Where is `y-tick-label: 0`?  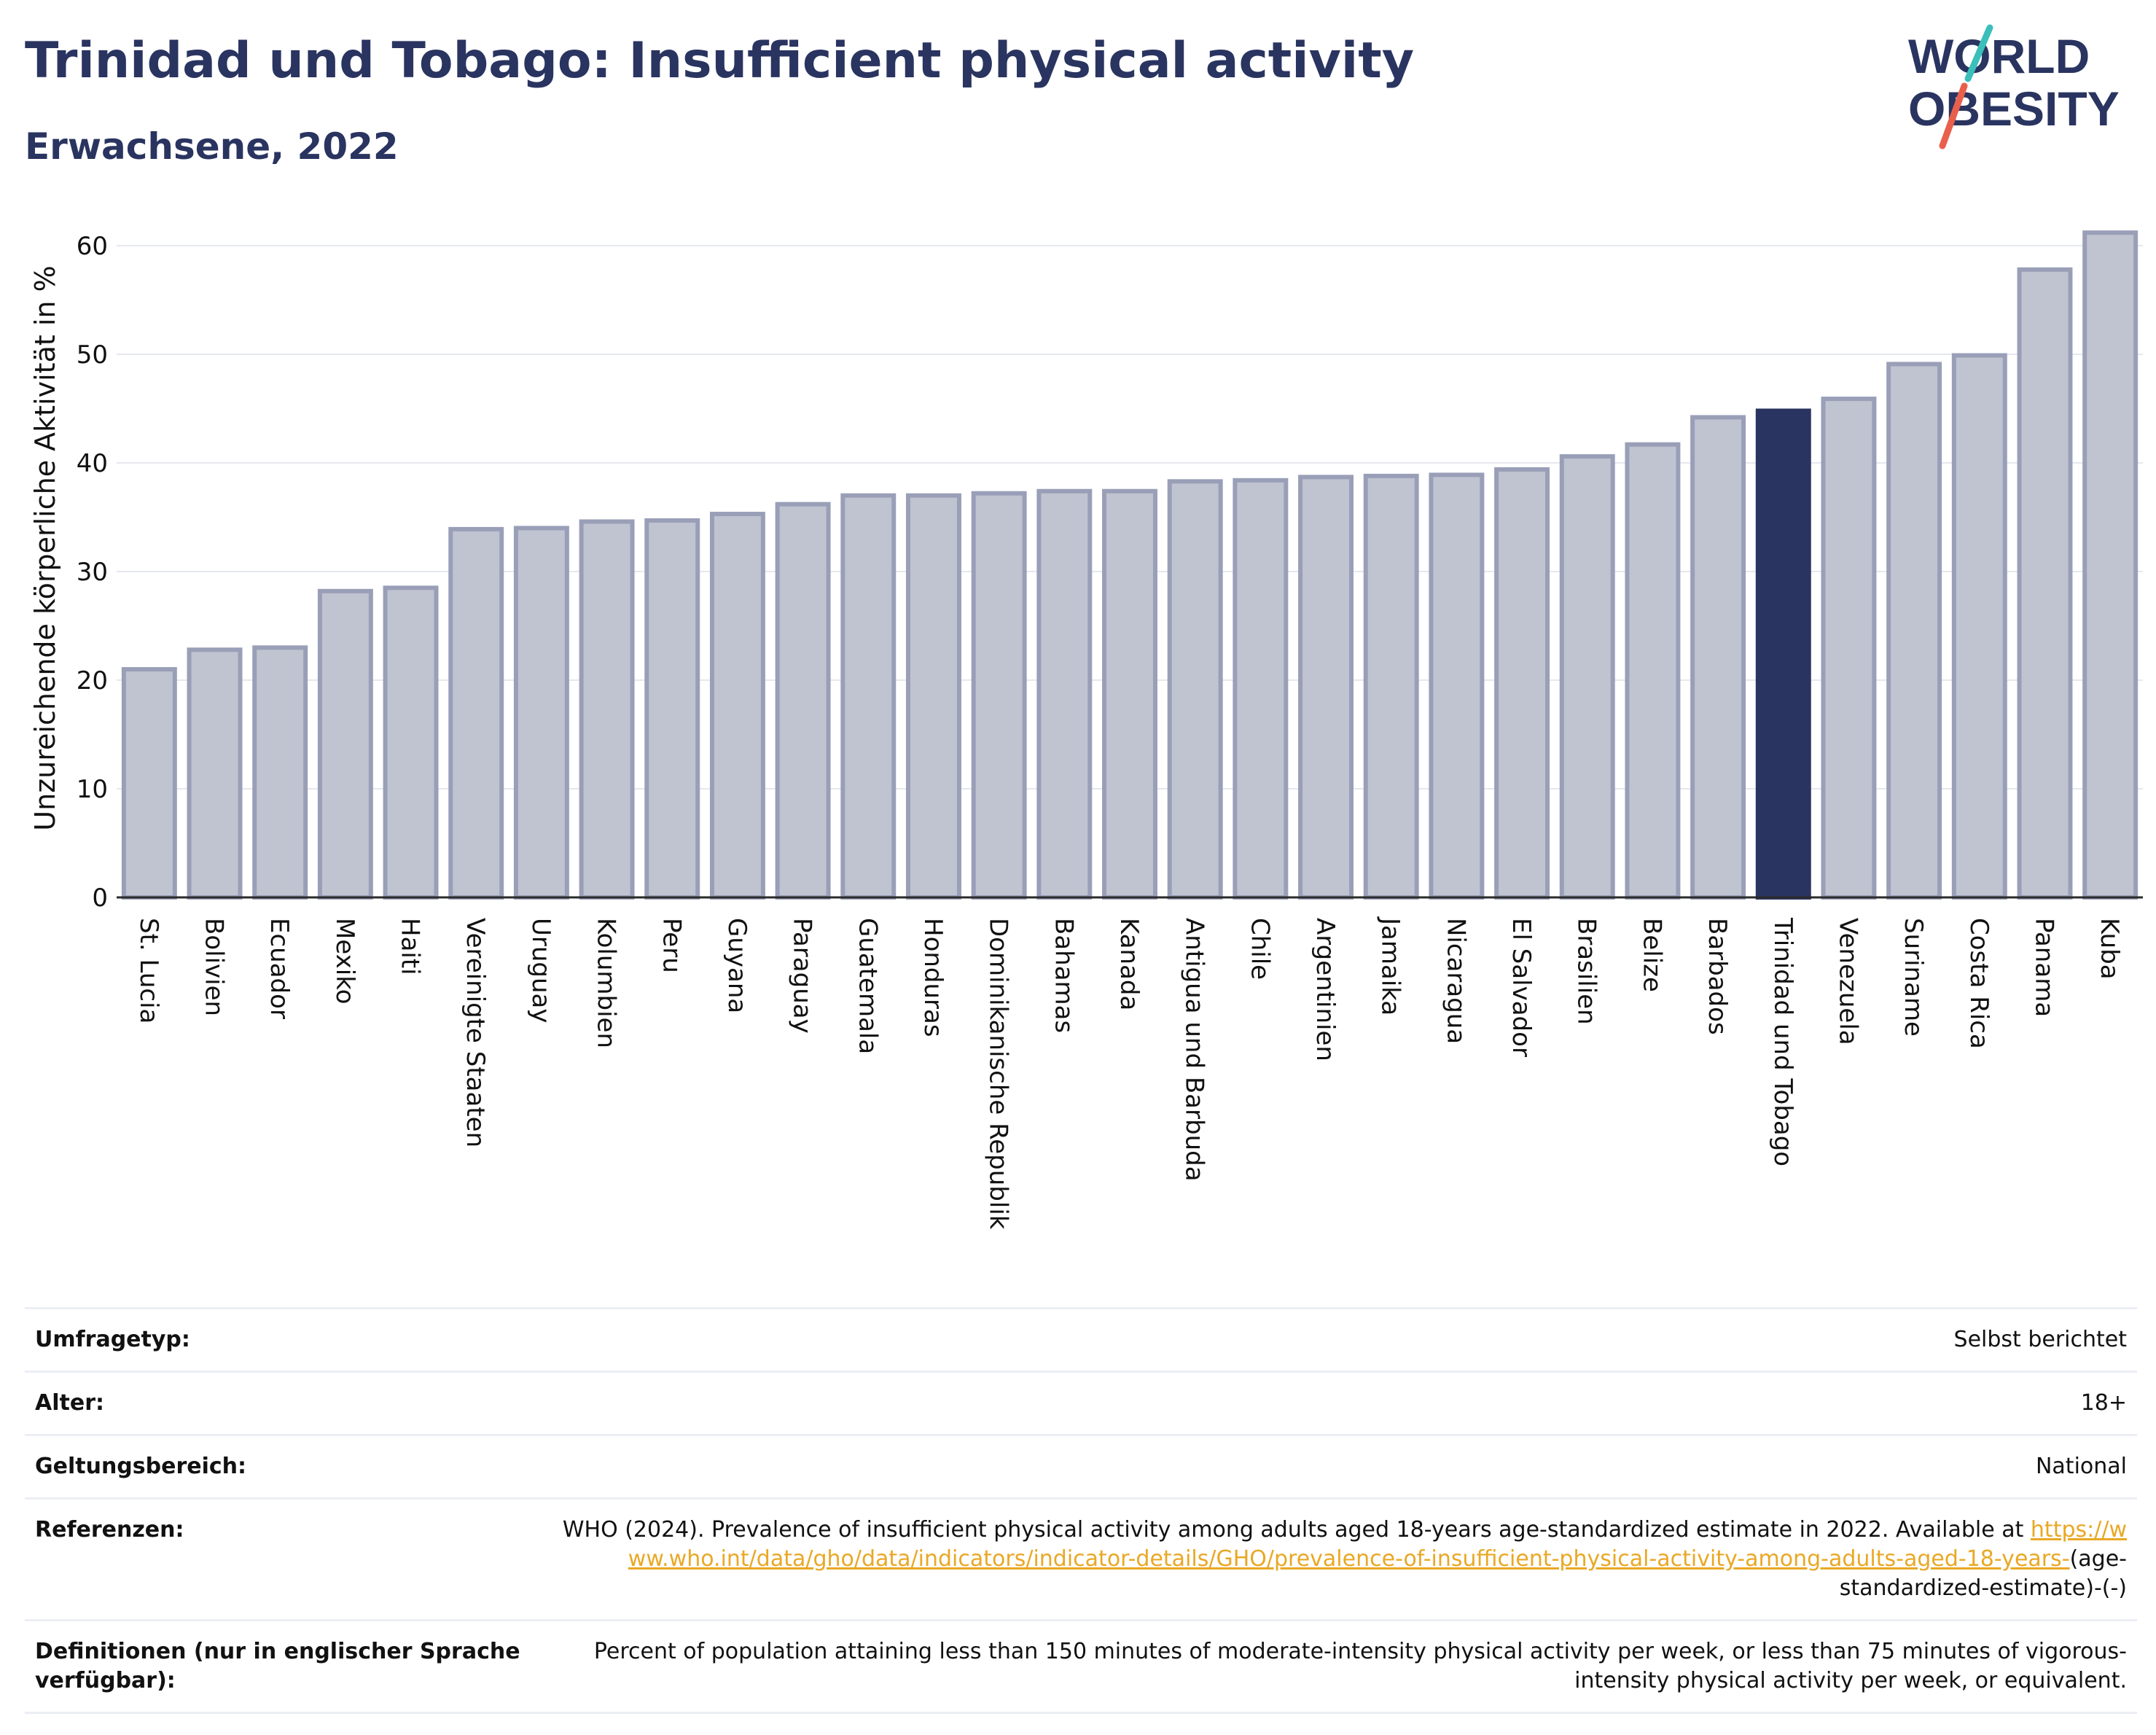
y-tick-label: 0 is located at coordinates (100, 898).